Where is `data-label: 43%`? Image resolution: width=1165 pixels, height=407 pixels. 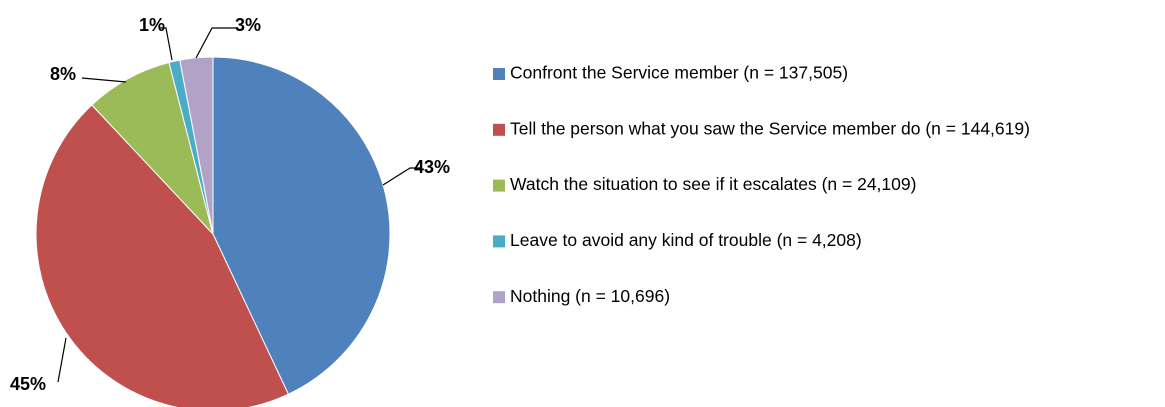
data-label: 43% is located at coordinates (432, 167).